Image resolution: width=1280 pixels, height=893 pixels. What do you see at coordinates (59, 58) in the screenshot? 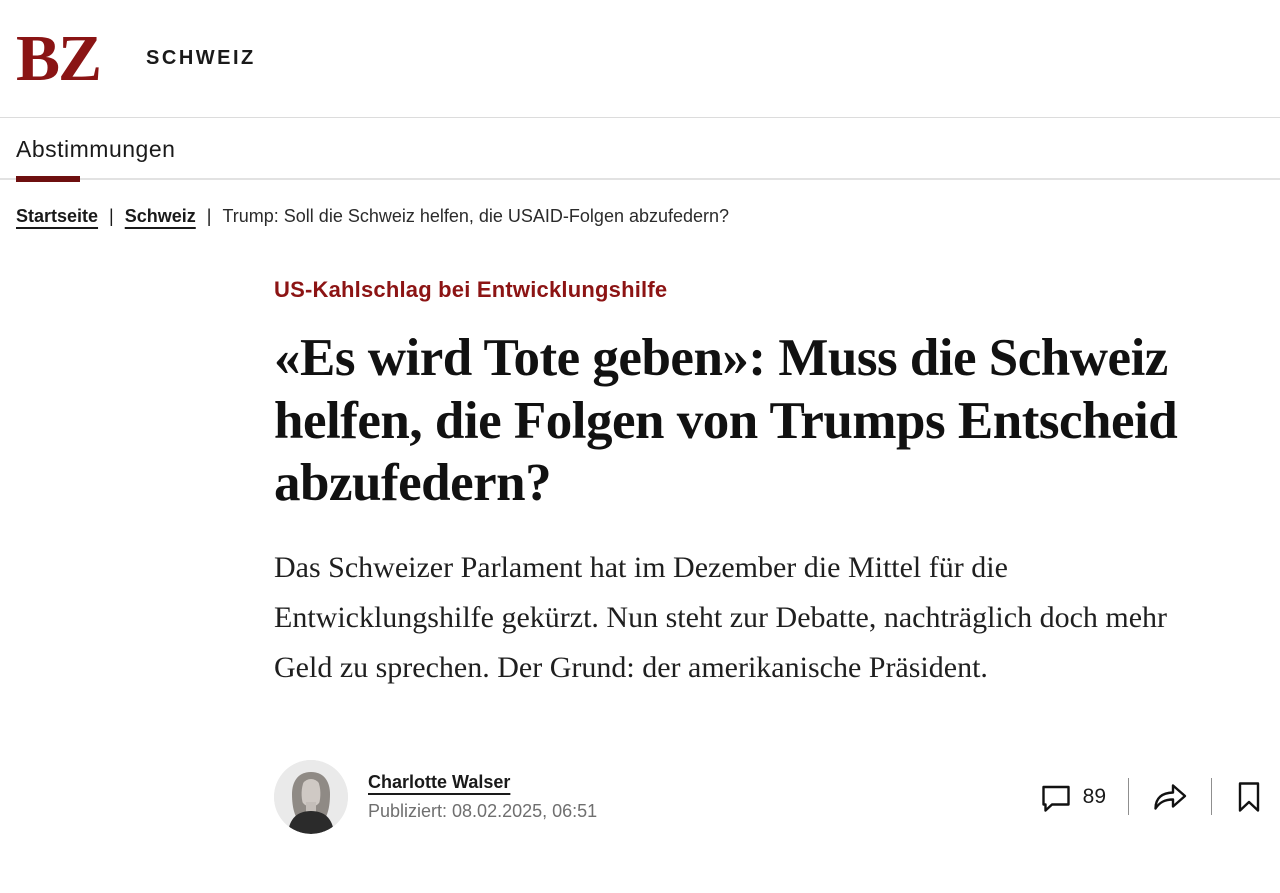
I see `bz-logo: BZ` at bounding box center [59, 58].